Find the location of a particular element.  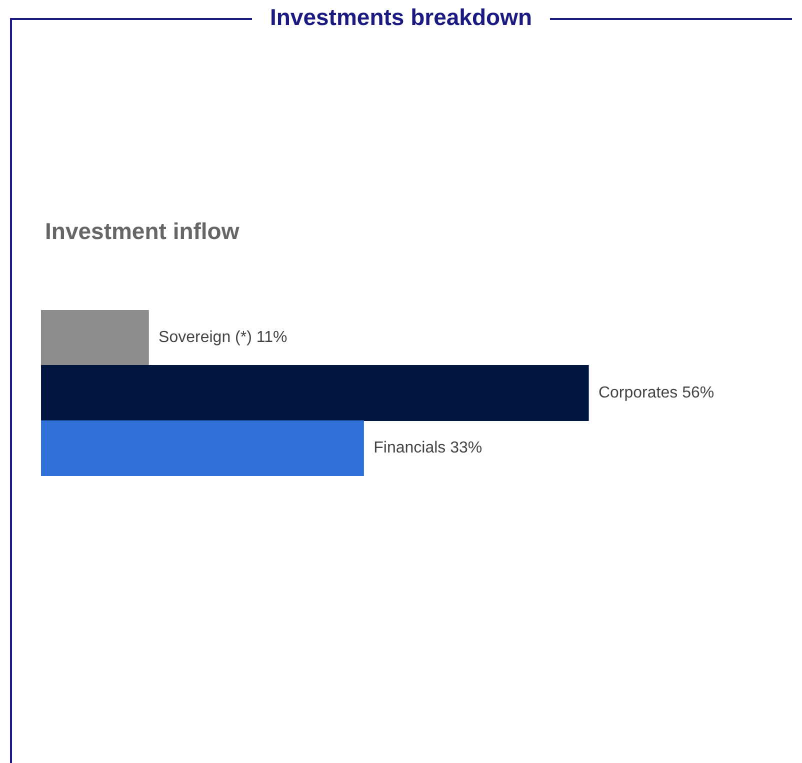

chart-title: Investments breakdown is located at coordinates (401, 17).